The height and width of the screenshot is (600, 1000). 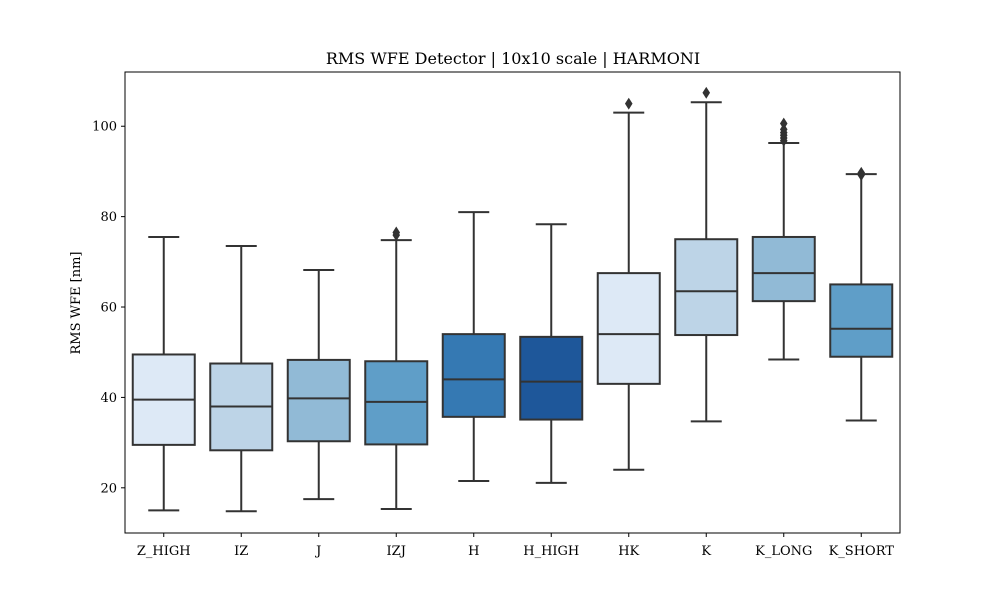 I want to click on x-tick-label: K_LONG, so click(x=783, y=551).